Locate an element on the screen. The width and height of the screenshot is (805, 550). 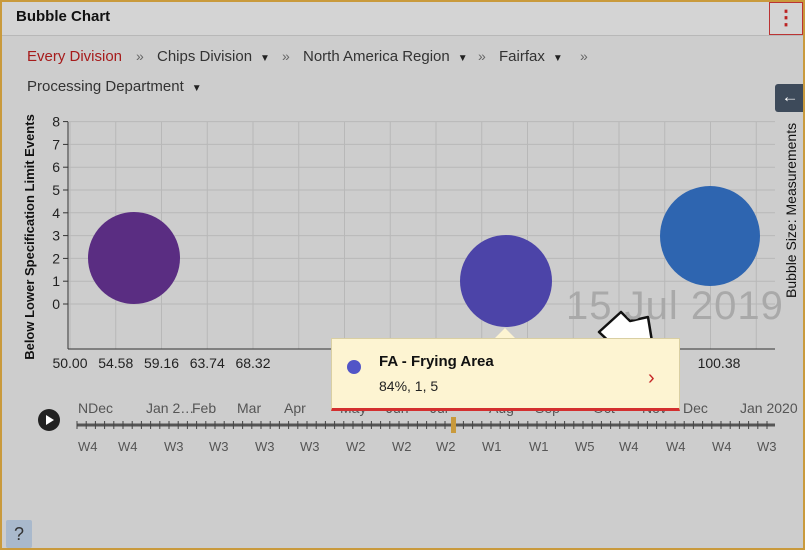
timeline-month-label: NDec is located at coordinates (95, 408).